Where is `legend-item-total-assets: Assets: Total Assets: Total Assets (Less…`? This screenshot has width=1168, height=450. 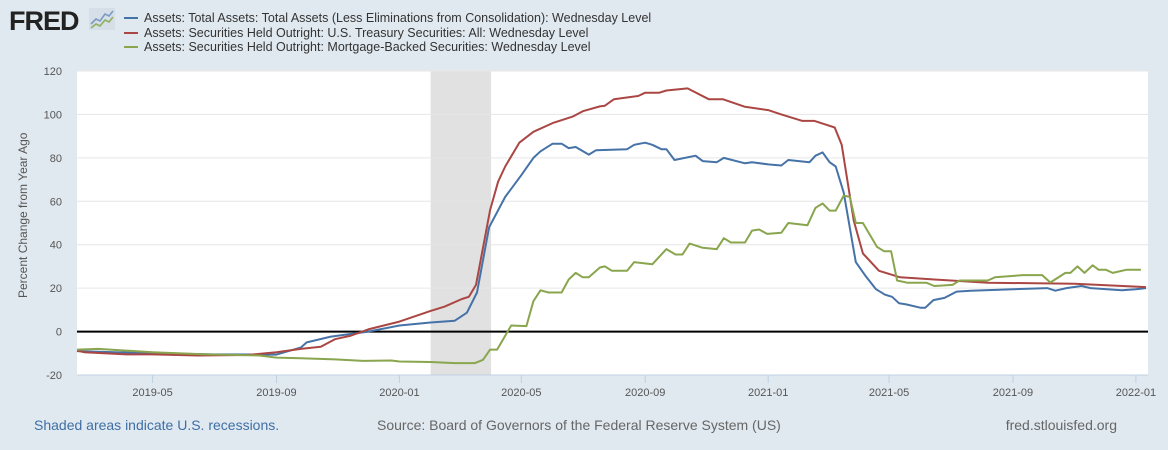
legend-item-total-assets: Assets: Total Assets: Total Assets (Less… is located at coordinates (387, 18).